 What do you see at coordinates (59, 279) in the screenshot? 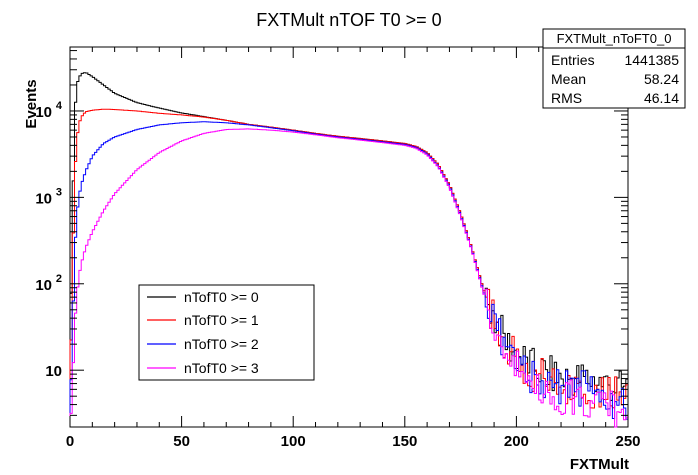
I see `y-tick-exponent: 2` at bounding box center [59, 279].